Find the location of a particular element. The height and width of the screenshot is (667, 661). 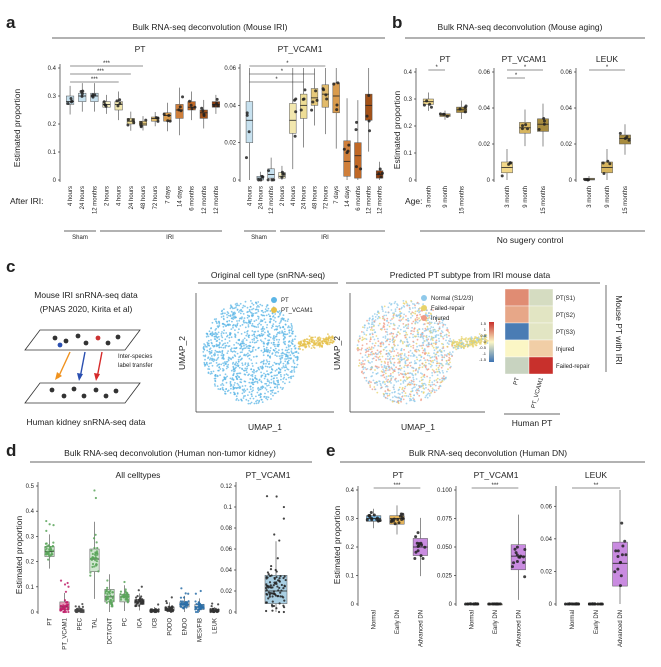

umap1-frame is located at coordinates (264, 353).